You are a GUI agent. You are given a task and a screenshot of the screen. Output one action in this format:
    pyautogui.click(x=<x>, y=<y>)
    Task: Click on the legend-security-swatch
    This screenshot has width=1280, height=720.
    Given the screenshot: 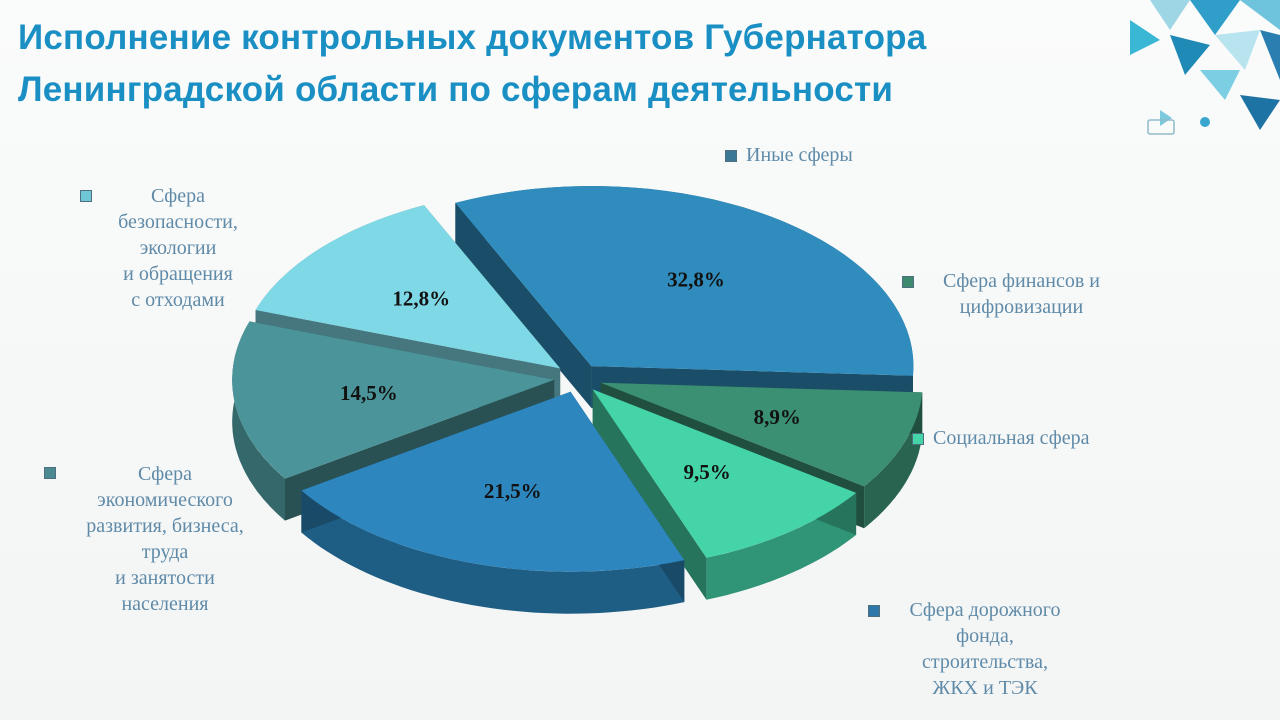 What is the action you would take?
    pyautogui.click(x=86, y=196)
    